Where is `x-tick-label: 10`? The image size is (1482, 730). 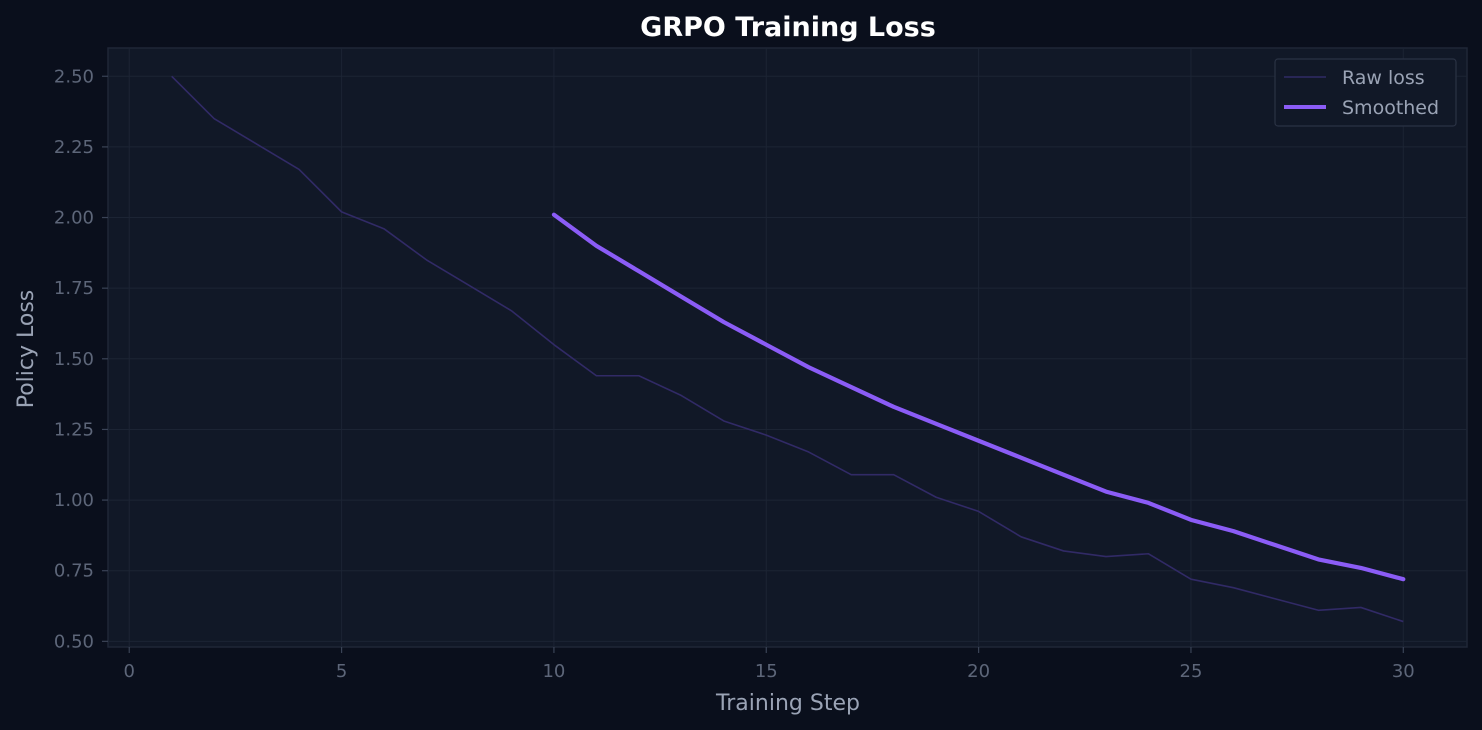
x-tick-label: 10 is located at coordinates (553, 671).